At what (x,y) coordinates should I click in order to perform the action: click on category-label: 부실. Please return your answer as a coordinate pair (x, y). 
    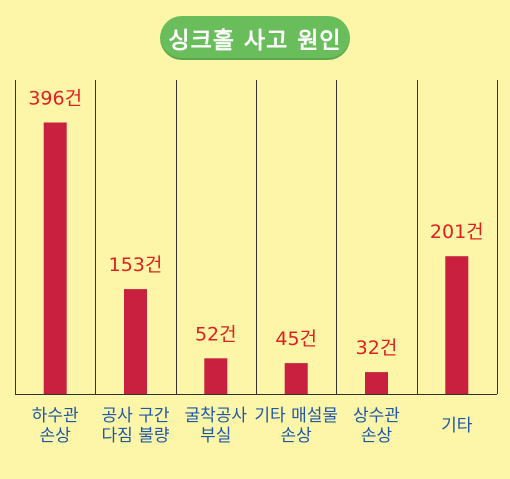
    Looking at the image, I should click on (215, 436).